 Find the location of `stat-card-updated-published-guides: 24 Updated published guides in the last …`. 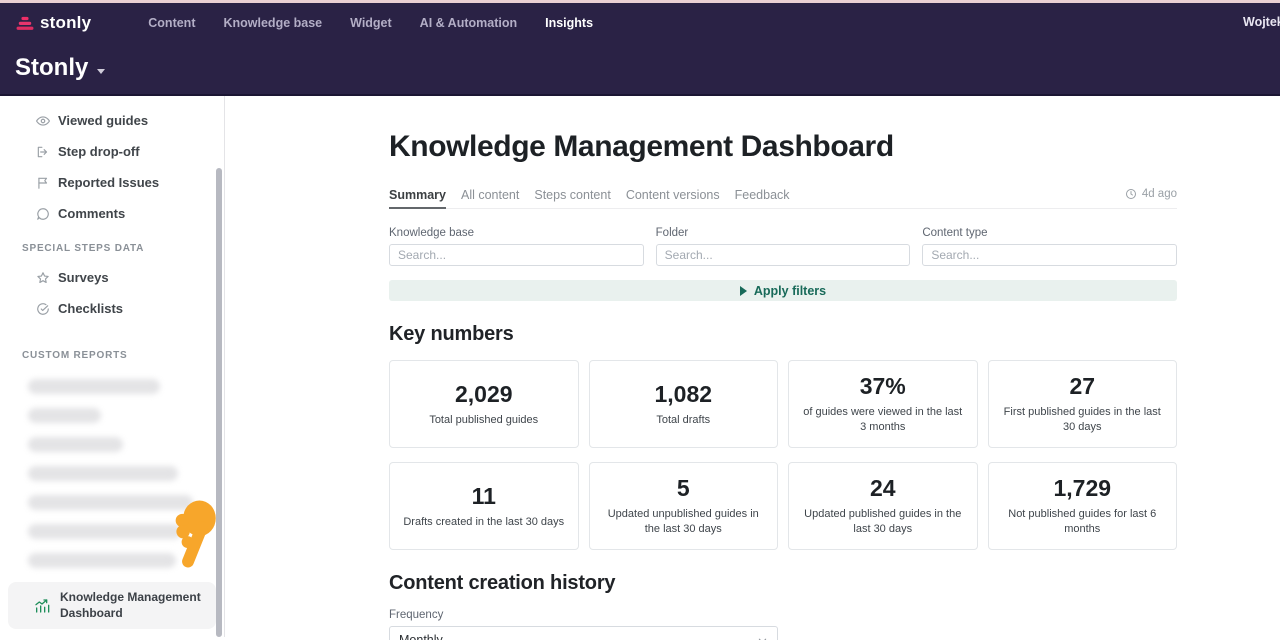

stat-card-updated-published-guides: 24 Updated published guides in the last … is located at coordinates (883, 506).